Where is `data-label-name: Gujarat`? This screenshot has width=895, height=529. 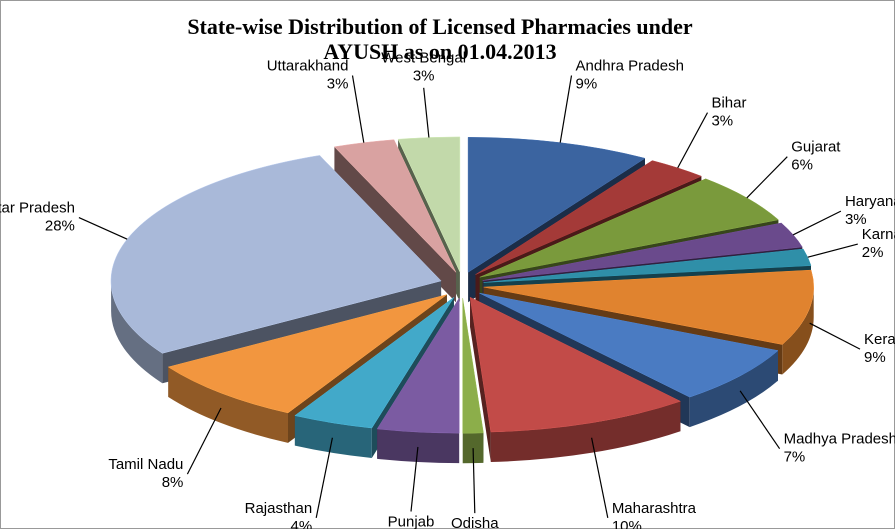 data-label-name: Gujarat is located at coordinates (816, 147).